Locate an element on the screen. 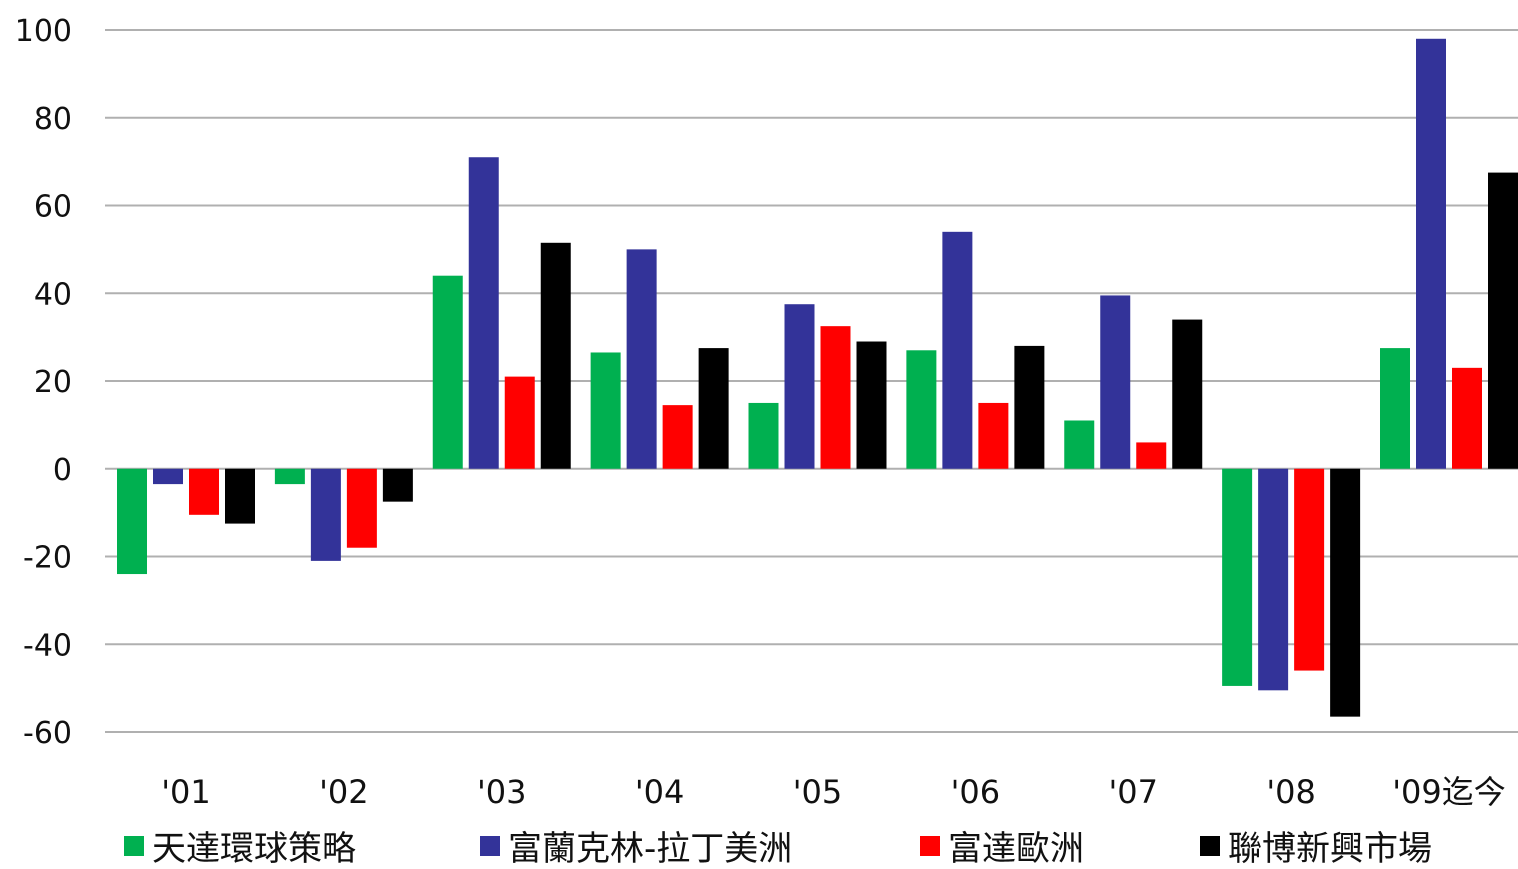 The image size is (1518, 869). y-tick-label: 0 is located at coordinates (62, 470).